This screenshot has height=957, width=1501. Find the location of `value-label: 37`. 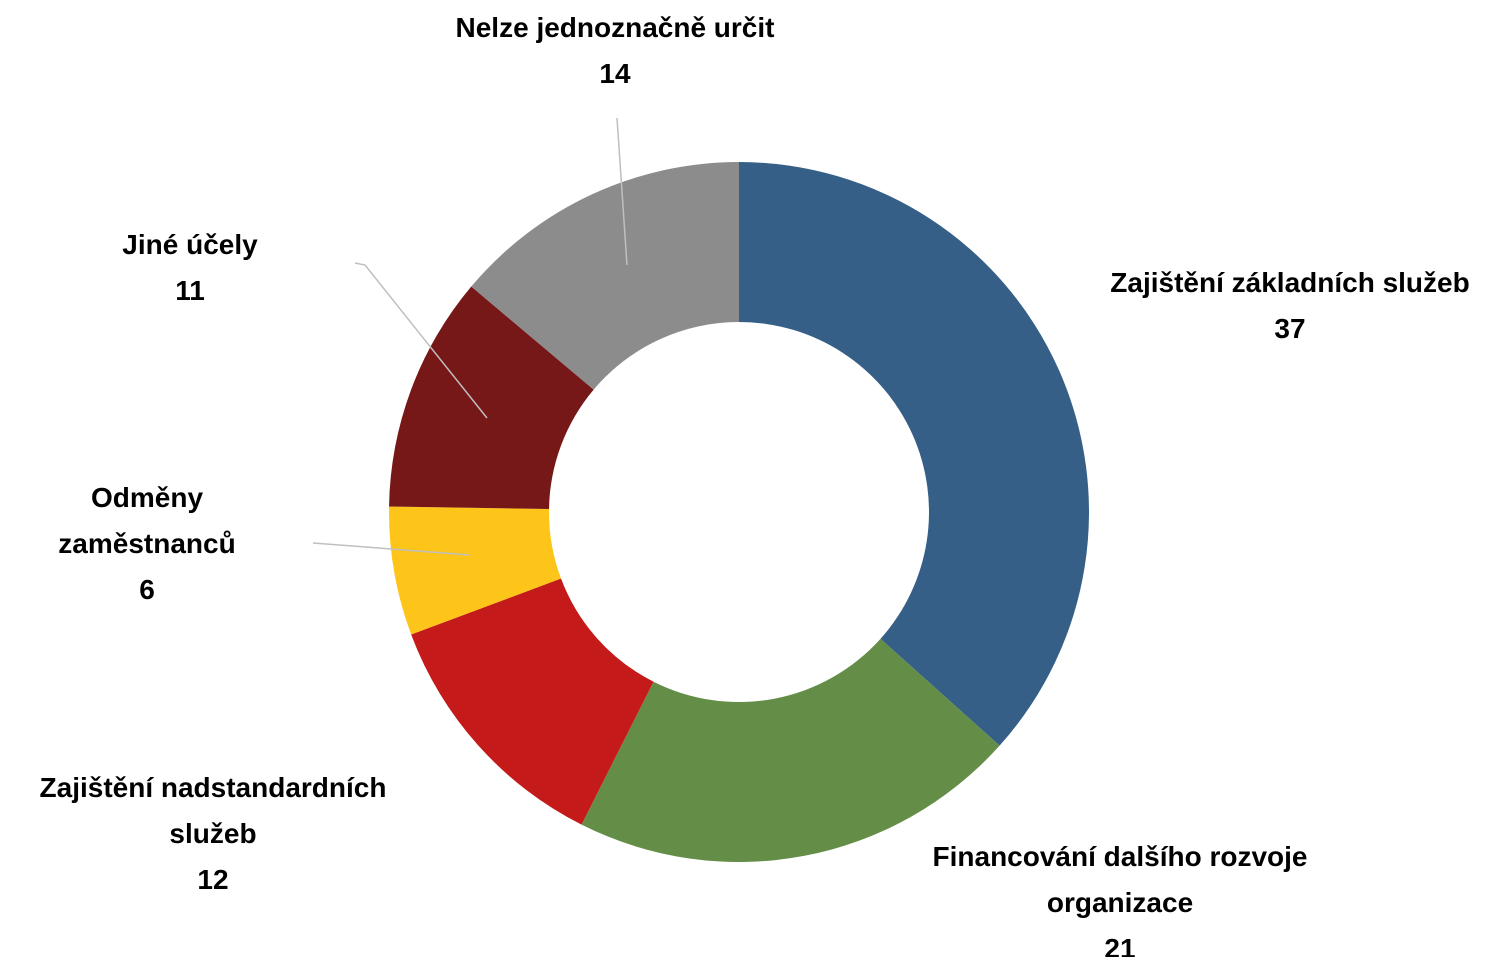

value-label: 37 is located at coordinates (1290, 328).